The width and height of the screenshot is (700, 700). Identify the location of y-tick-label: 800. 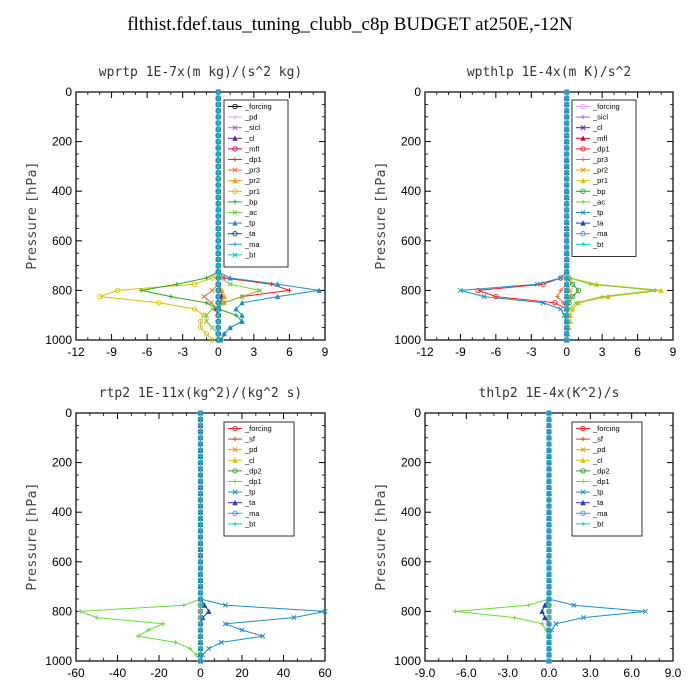
(62, 290).